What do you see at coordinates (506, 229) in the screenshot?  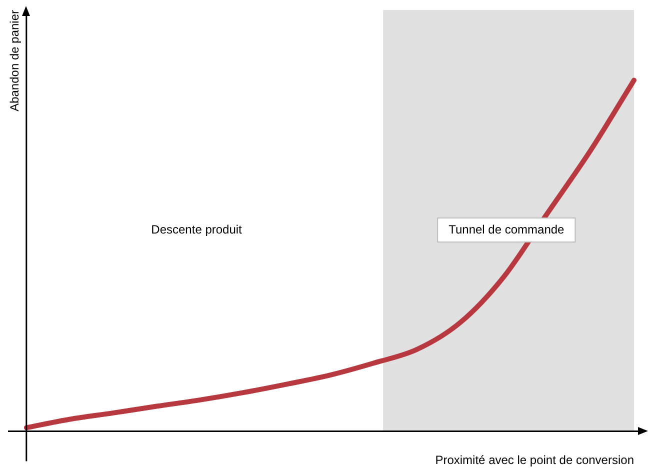 I see `annotation: Tunnel de commande` at bounding box center [506, 229].